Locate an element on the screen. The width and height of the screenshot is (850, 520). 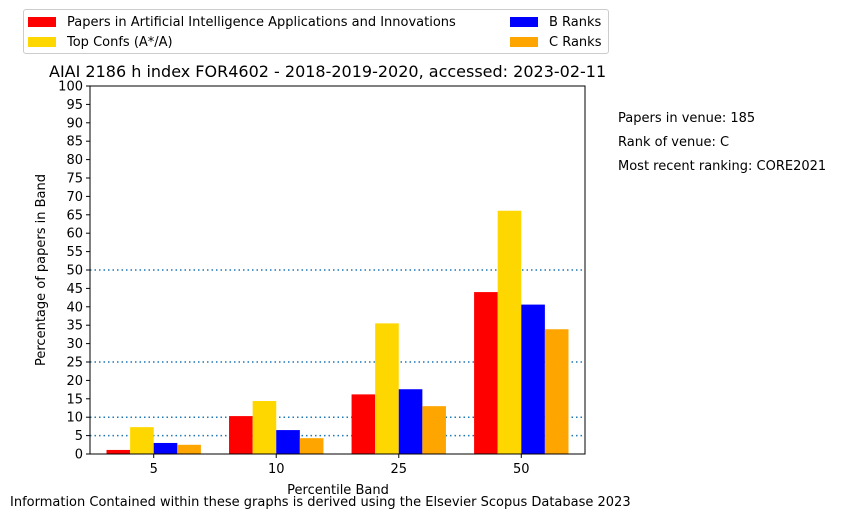
x-axis: 5 10 25 50 is located at coordinates (340, 465).